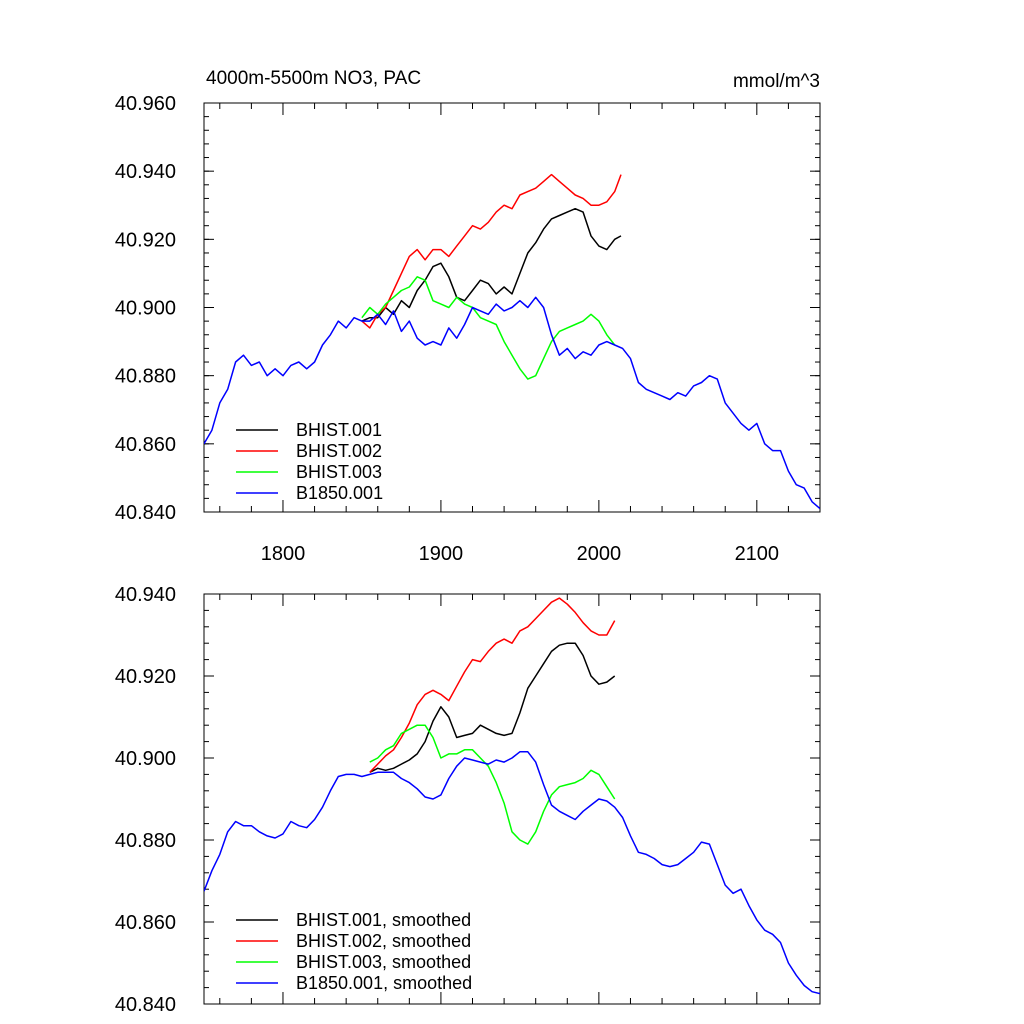  What do you see at coordinates (283, 554) in the screenshot?
I see `x-tick-label: 1800` at bounding box center [283, 554].